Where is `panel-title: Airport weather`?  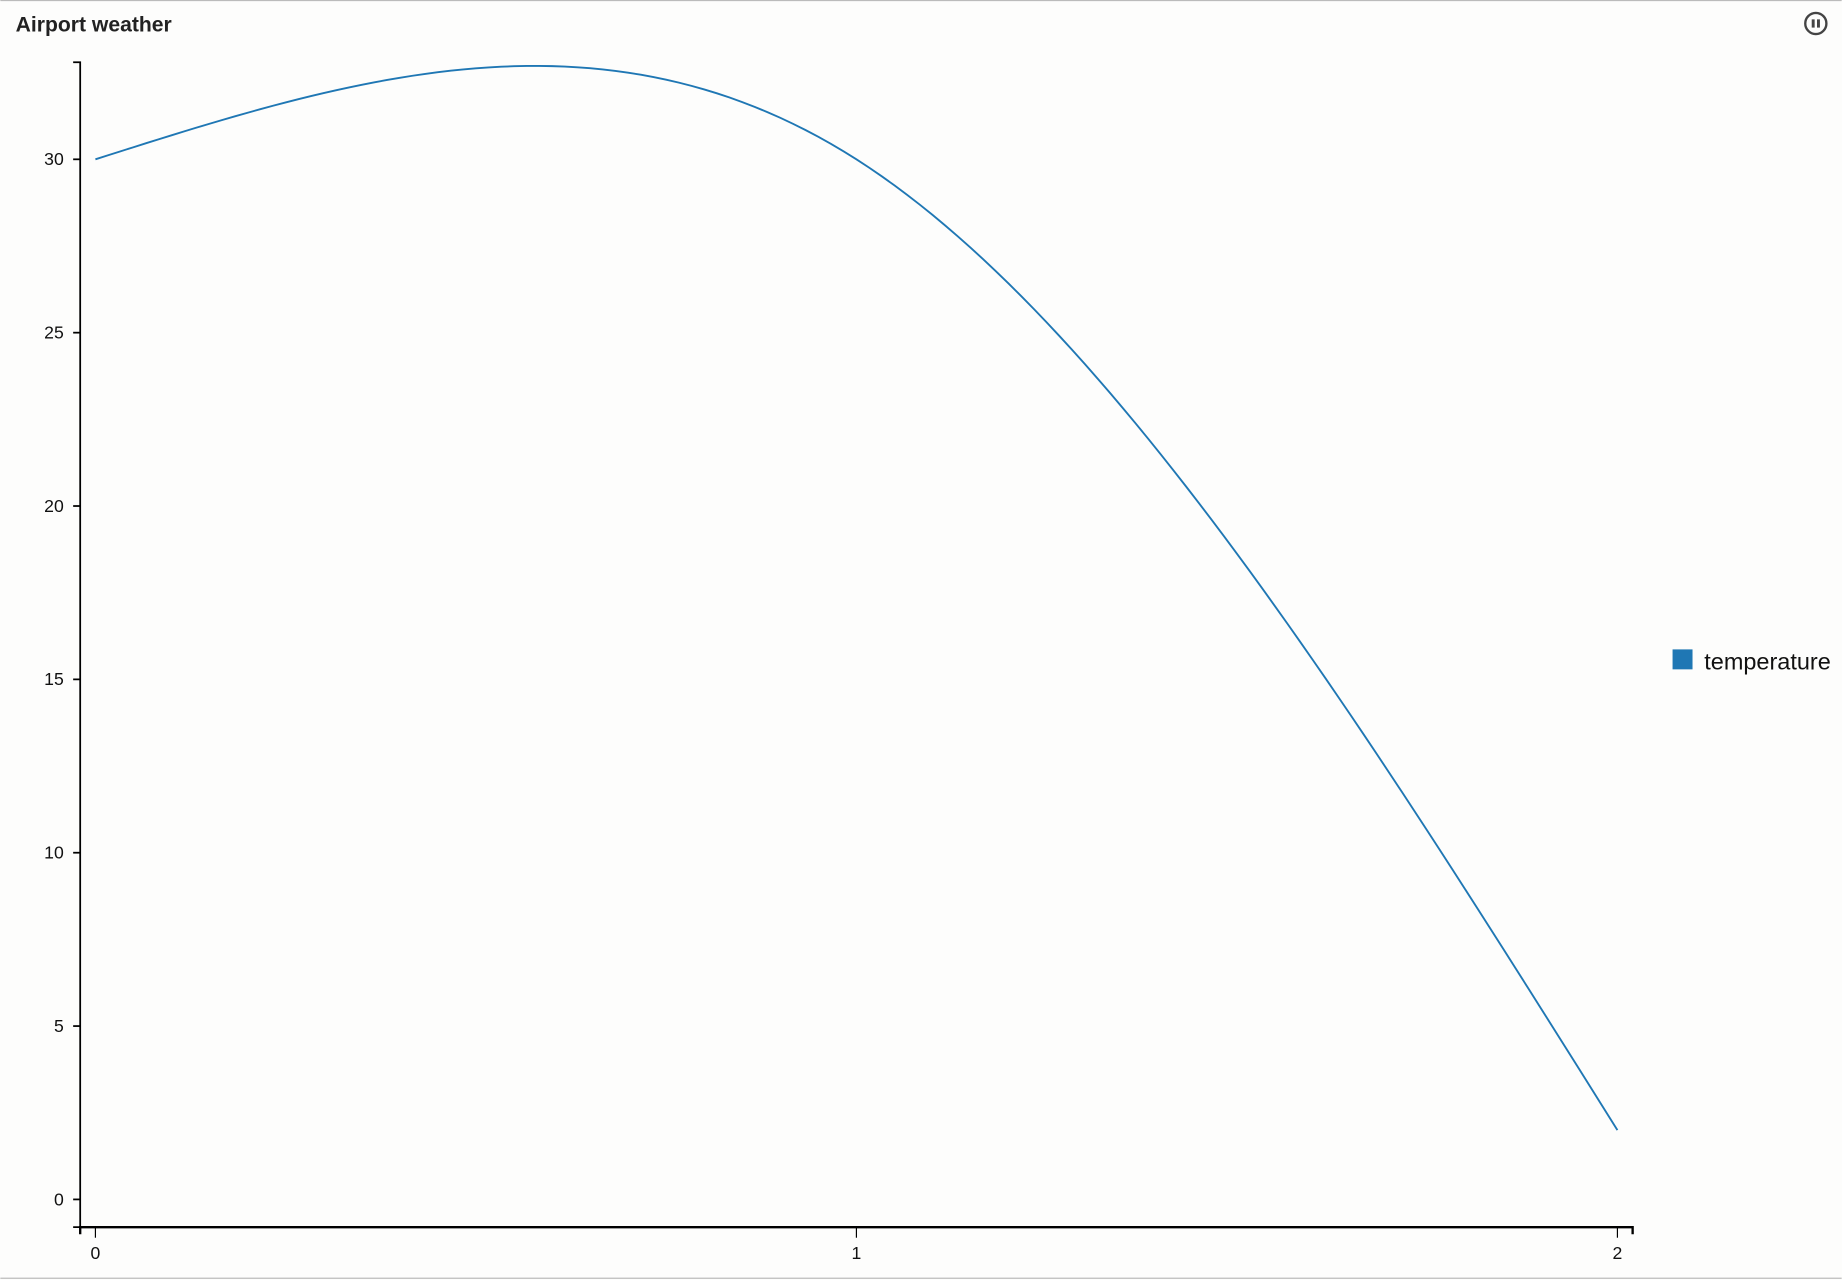
panel-title: Airport weather is located at coordinates (94, 25).